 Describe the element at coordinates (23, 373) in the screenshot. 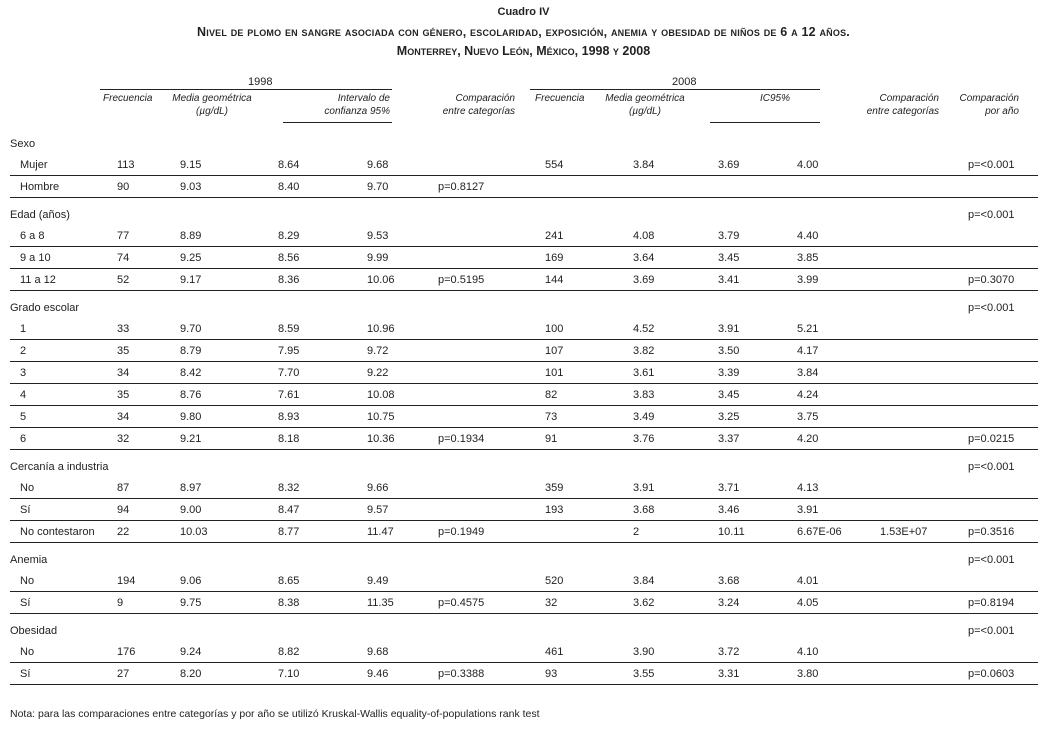

I see `row-label: 3` at that location.